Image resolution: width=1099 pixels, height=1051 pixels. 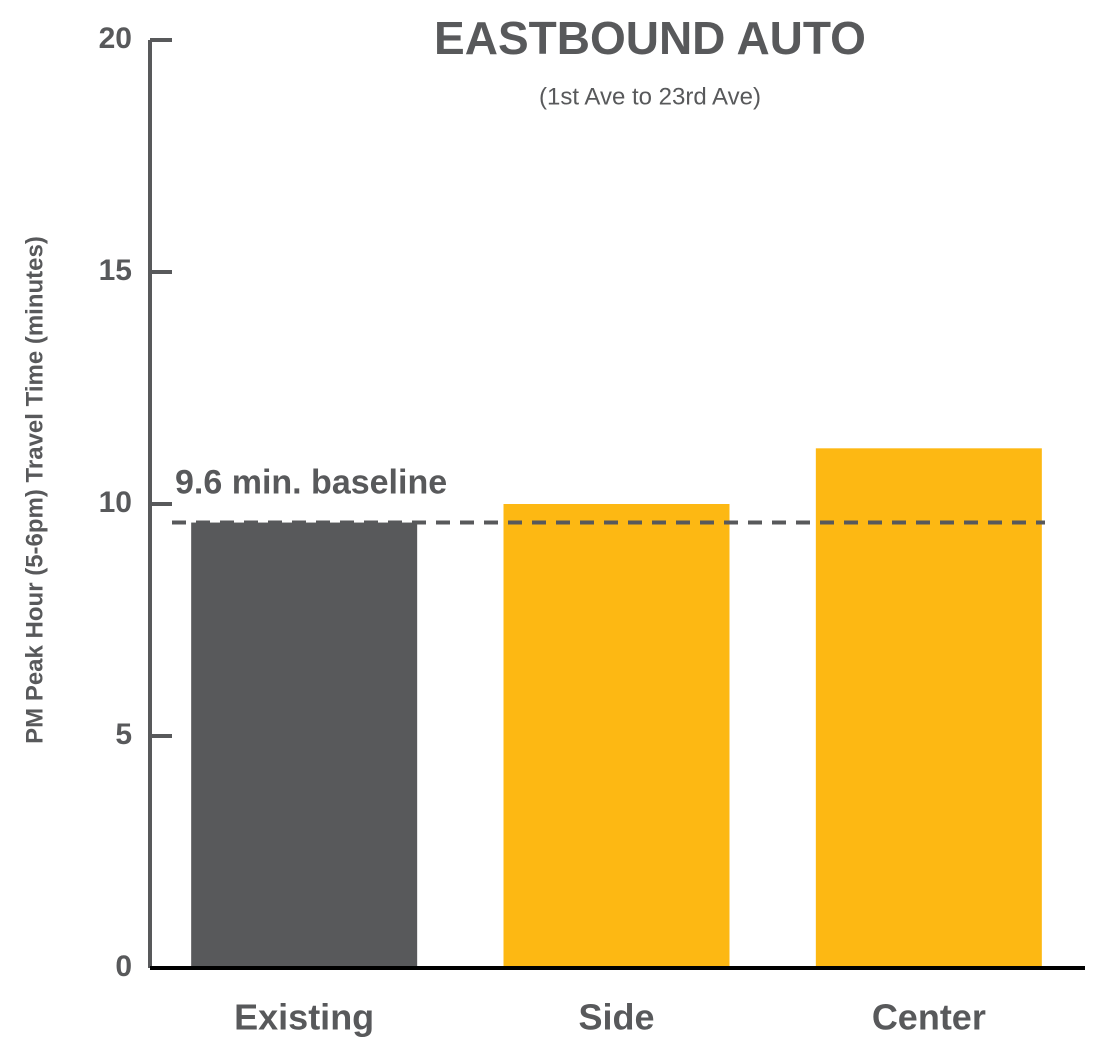 I want to click on y-tick-label: 5, so click(x=123, y=734).